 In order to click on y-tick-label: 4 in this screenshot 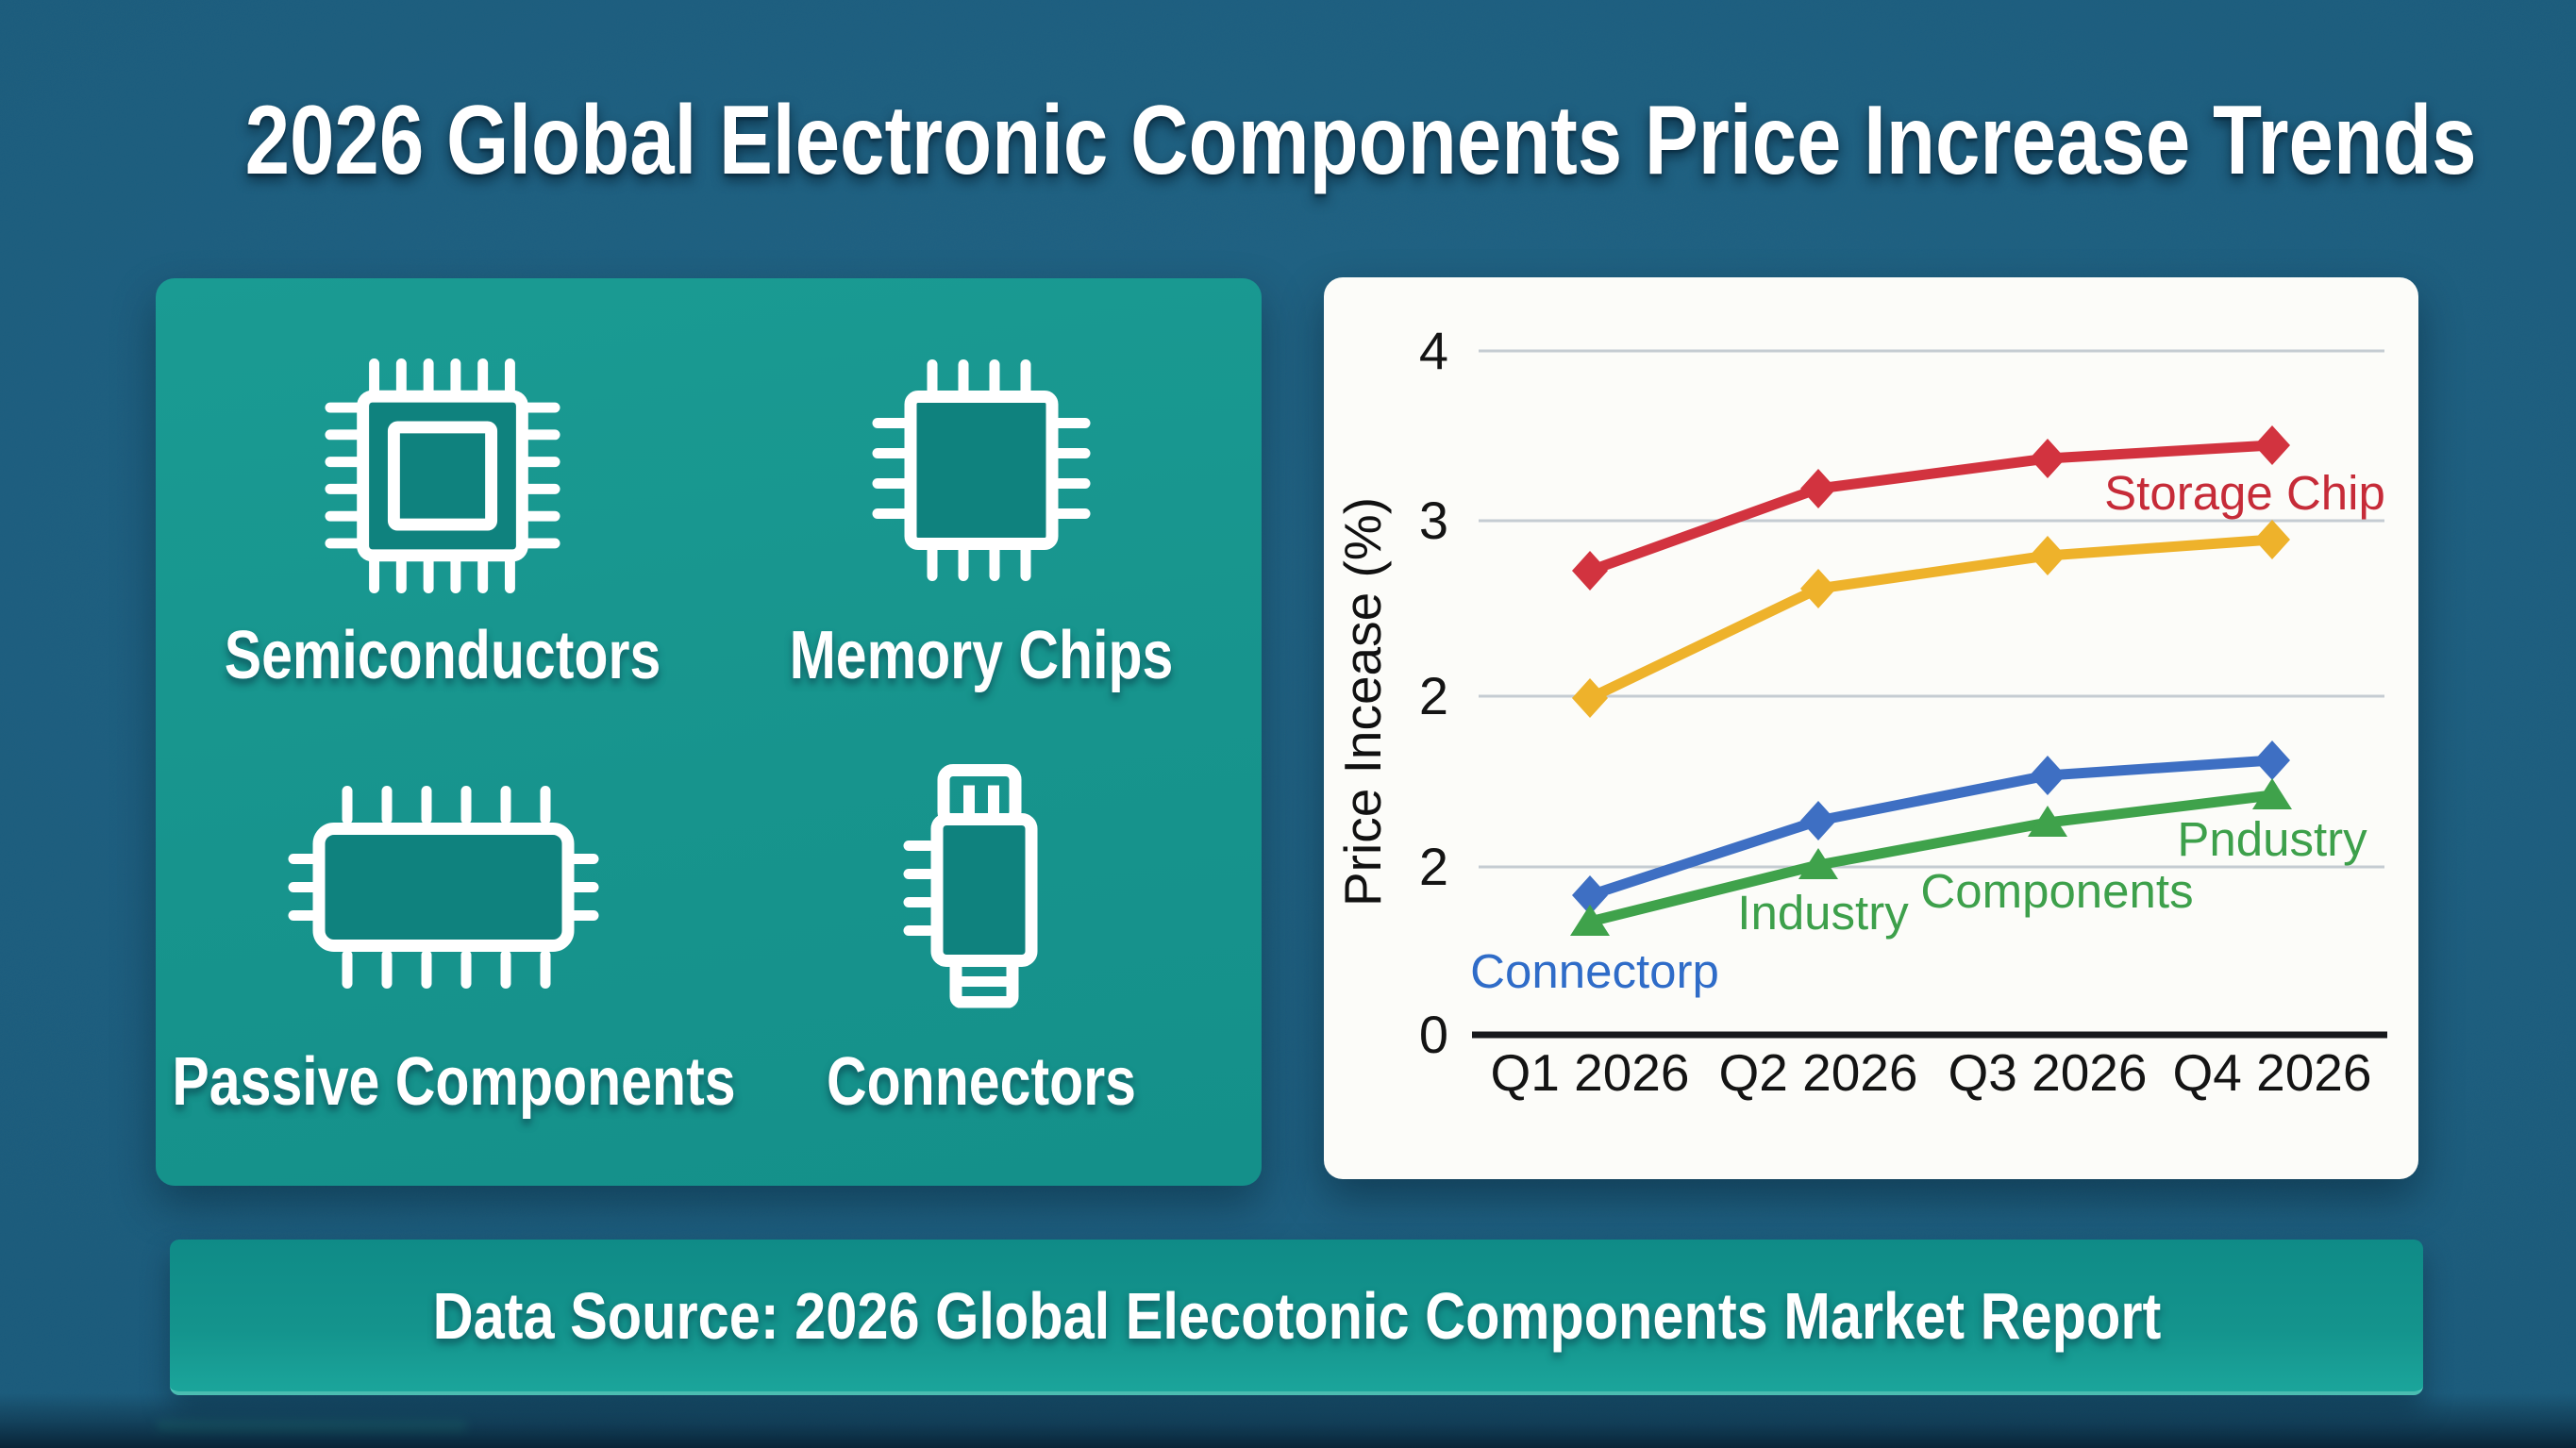, I will do `click(1433, 350)`.